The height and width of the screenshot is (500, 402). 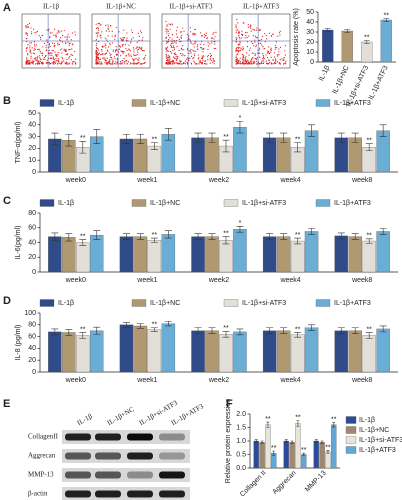 What do you see at coordinates (289, 380) in the screenshot?
I see `x-tick-label: week4` at bounding box center [289, 380].